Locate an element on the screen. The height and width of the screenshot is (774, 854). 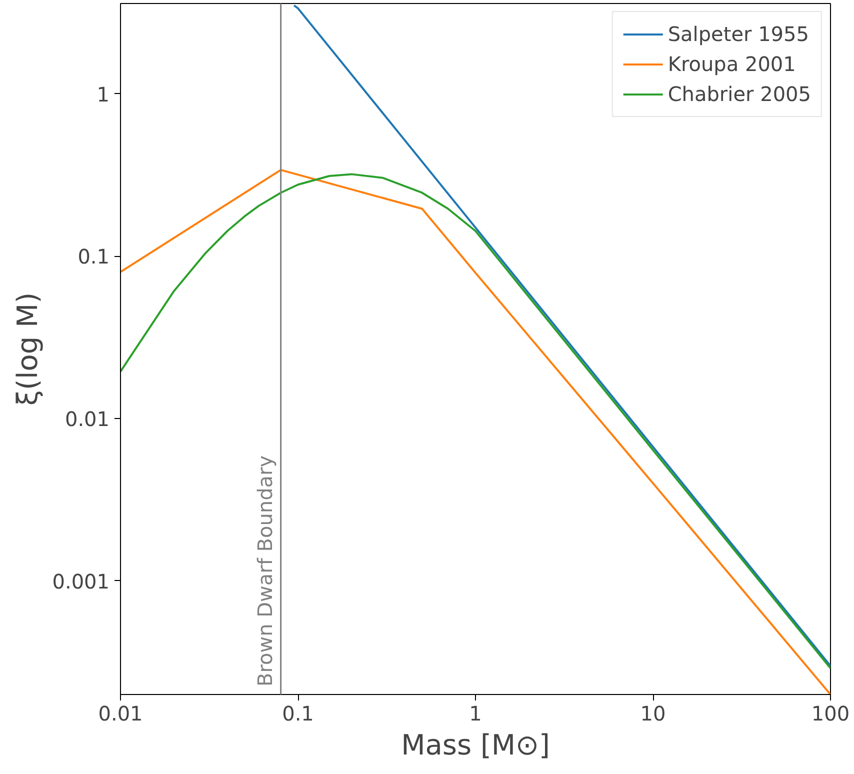
legend-label: Kroupa 2001 is located at coordinates (732, 64).